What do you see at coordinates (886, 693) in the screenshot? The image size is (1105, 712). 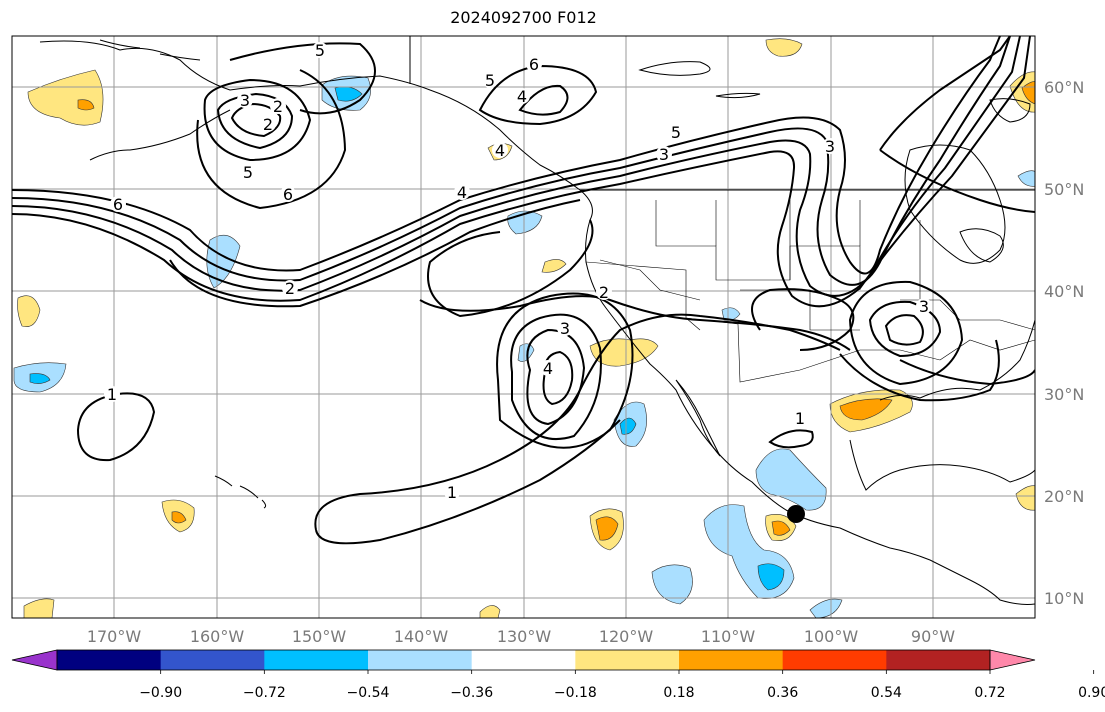 I see `colorbar-tick-label: 0.54` at bounding box center [886, 693].